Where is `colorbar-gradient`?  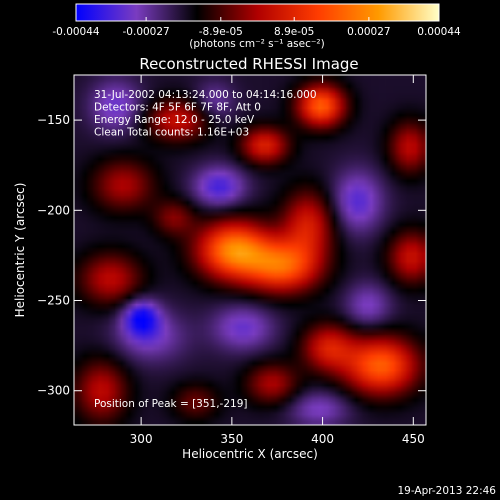
colorbar-gradient is located at coordinates (257, 12).